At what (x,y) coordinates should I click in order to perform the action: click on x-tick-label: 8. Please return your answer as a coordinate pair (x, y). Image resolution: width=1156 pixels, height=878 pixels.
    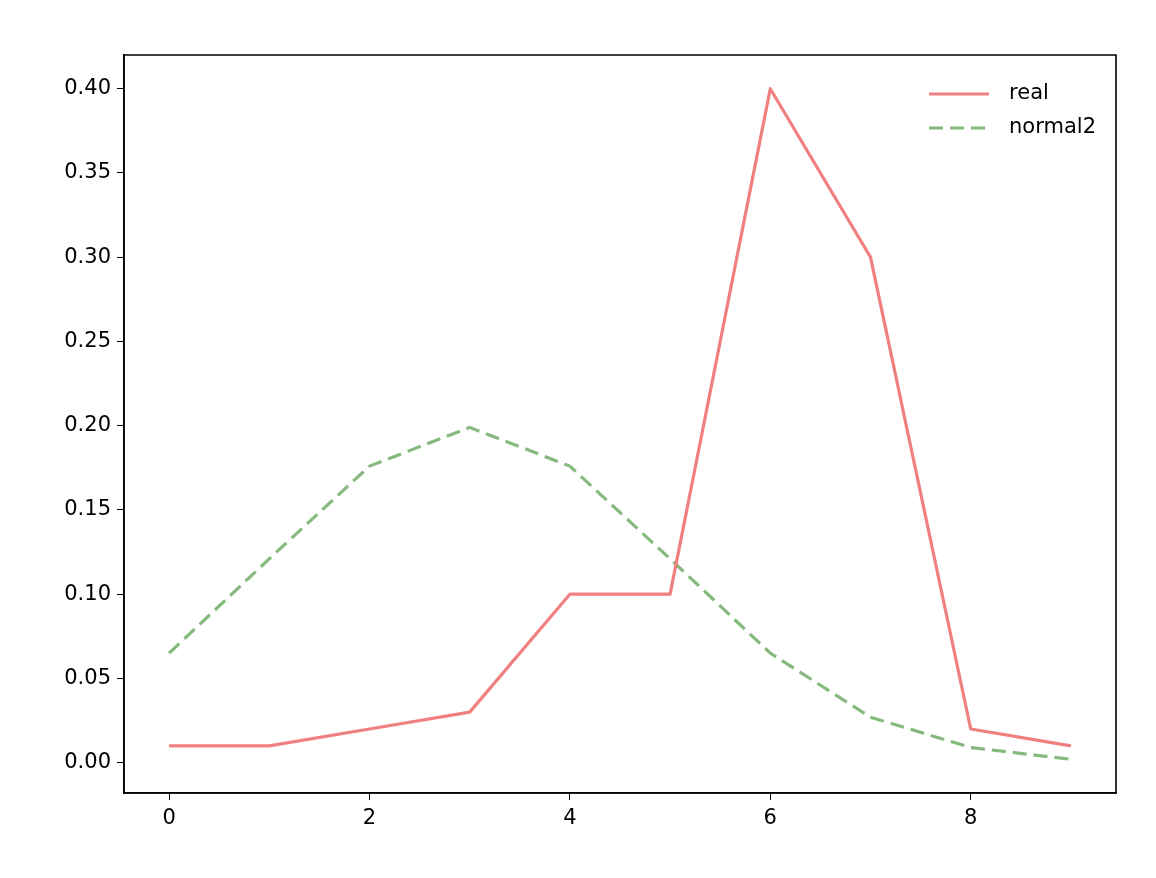
    Looking at the image, I should click on (971, 817).